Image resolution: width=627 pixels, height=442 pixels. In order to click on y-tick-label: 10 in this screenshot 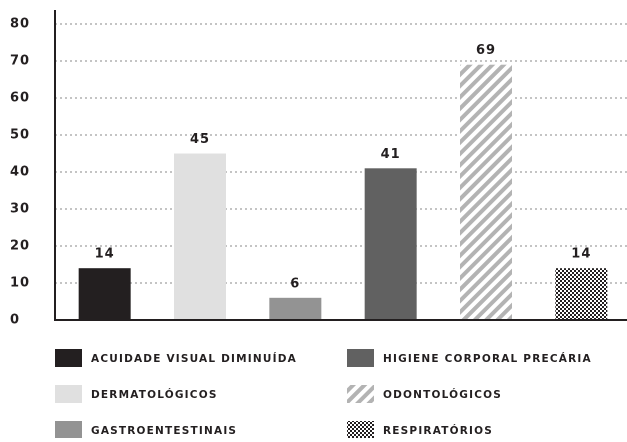, I will do `click(20, 283)`.